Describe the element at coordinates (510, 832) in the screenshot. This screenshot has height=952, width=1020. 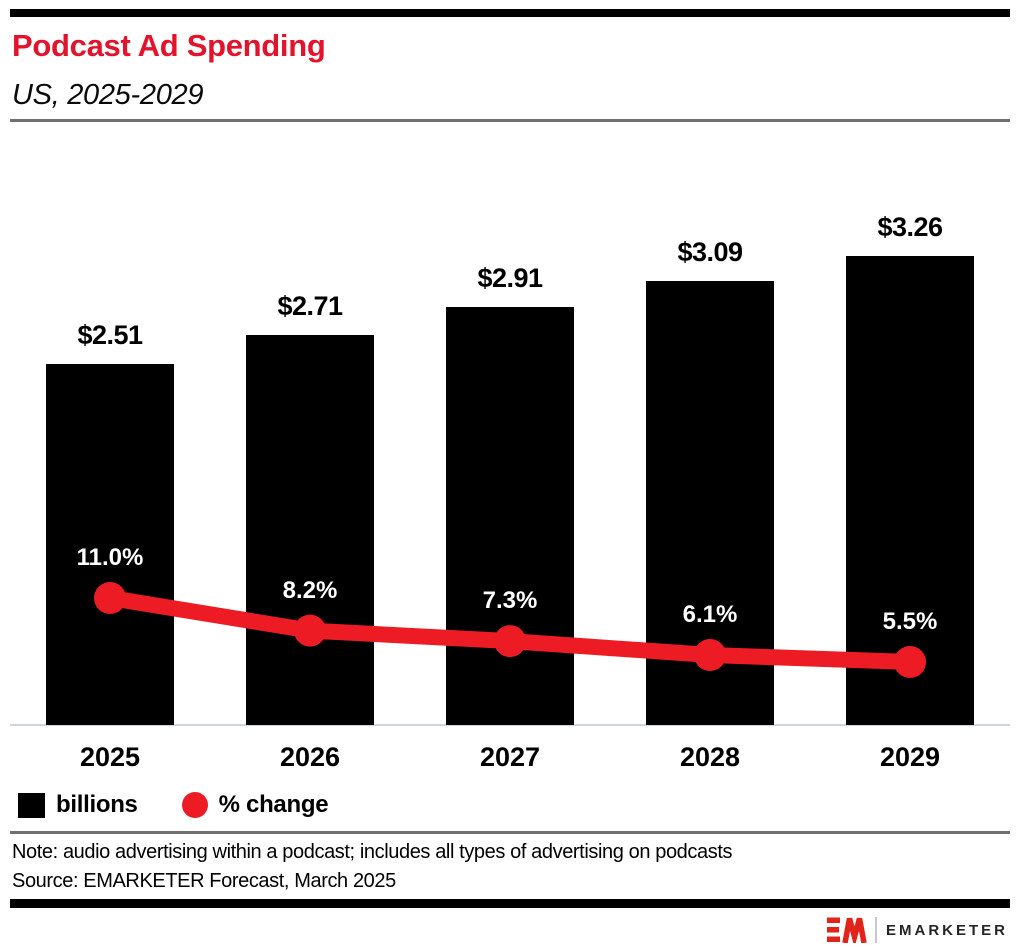
I see `footer-divider` at that location.